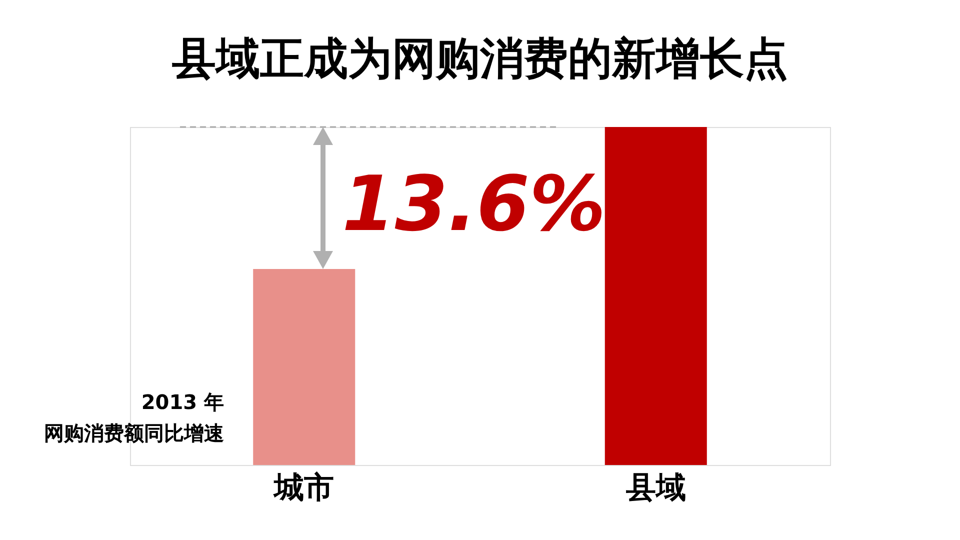 Image resolution: width=960 pixels, height=540 pixels. Describe the element at coordinates (655, 488) in the screenshot. I see `x-tick-label: 县域` at that location.